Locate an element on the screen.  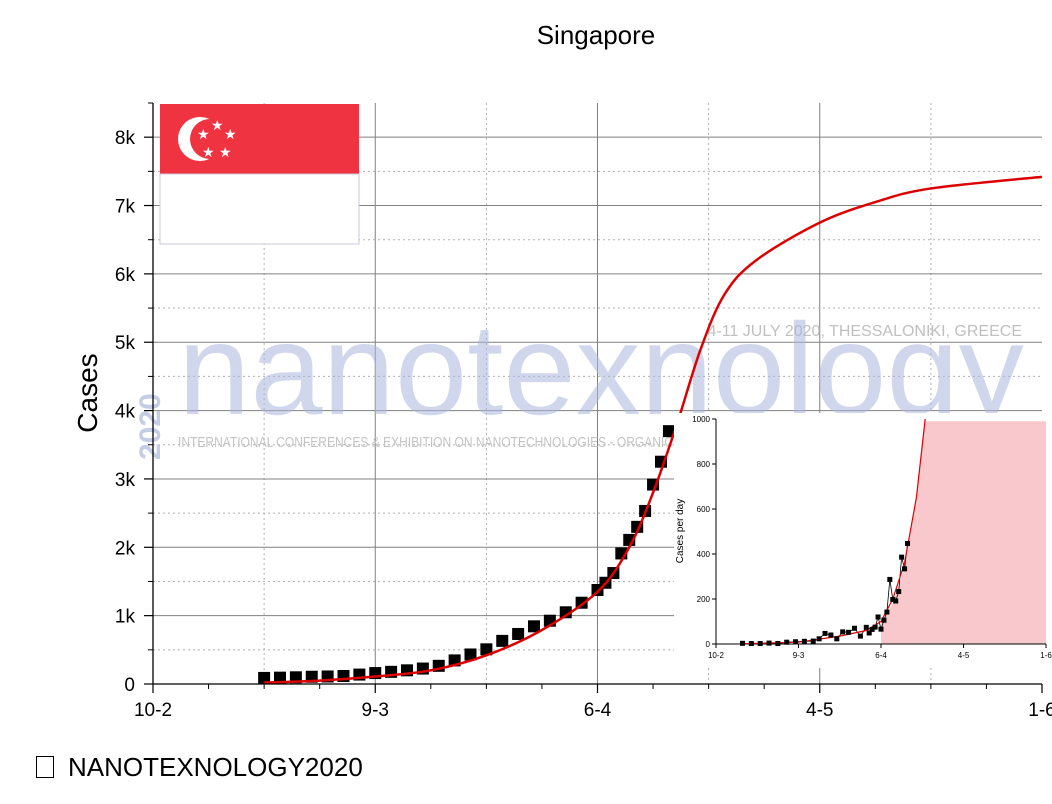
footer: NANOTEXNOLOGY2020 is located at coordinates (199, 767).